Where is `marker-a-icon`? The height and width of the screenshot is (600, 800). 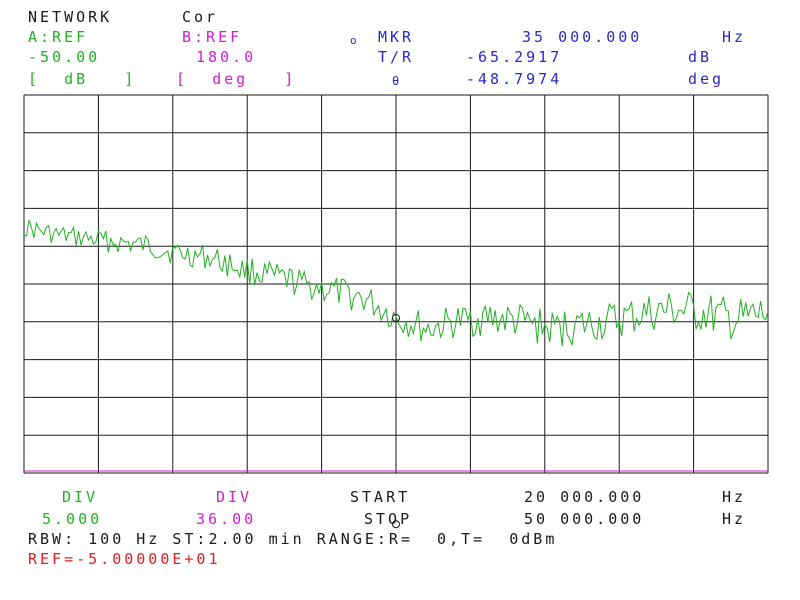
marker-a-icon is located at coordinates (396, 318).